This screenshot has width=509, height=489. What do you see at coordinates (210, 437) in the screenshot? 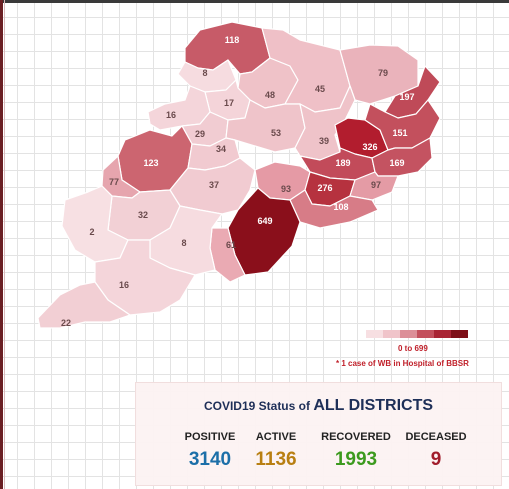
I see `stat-positive-label: POSITIVE` at bounding box center [210, 437].